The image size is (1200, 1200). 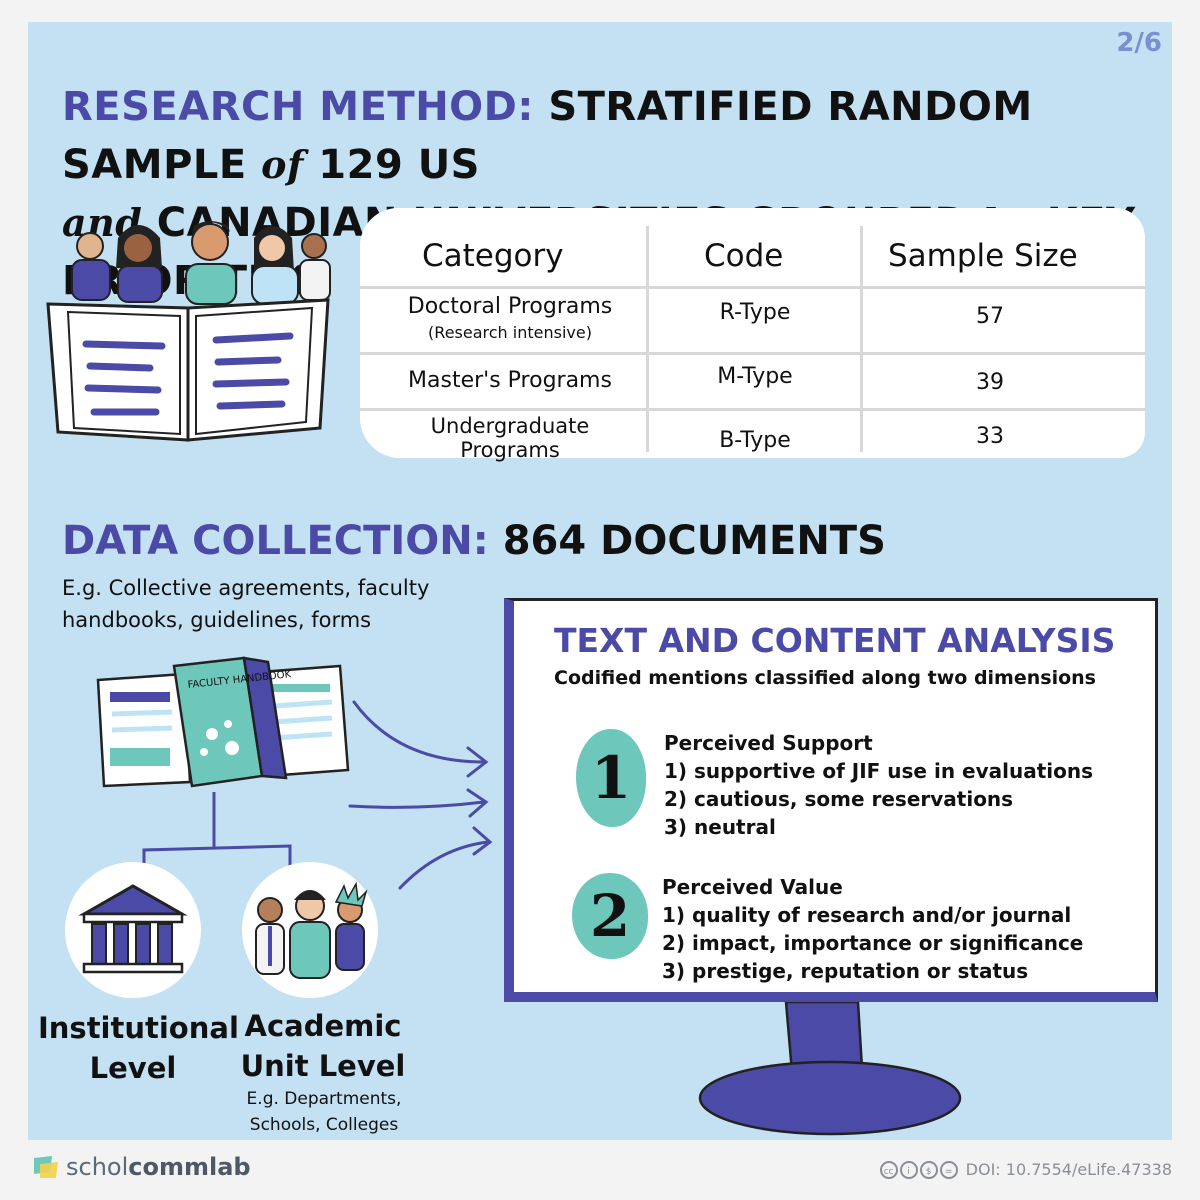 I want to click on sample-size-cell: 57, so click(x=990, y=316).